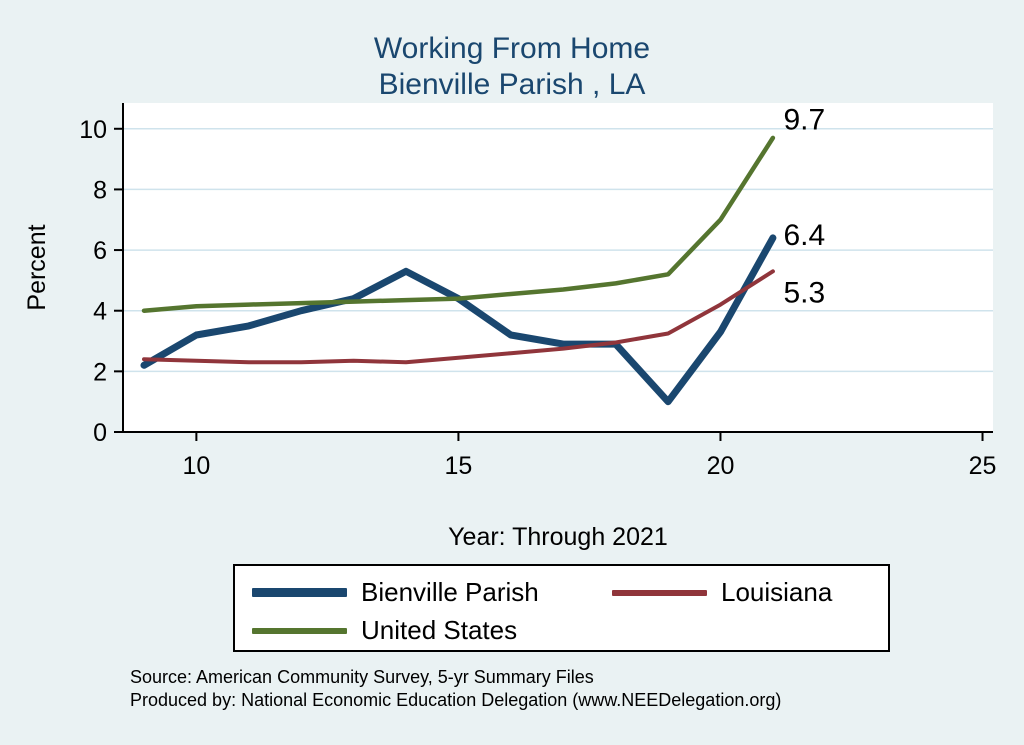 Image resolution: width=1024 pixels, height=745 pixels. What do you see at coordinates (196, 466) in the screenshot?
I see `x-tick-label-10: 10` at bounding box center [196, 466].